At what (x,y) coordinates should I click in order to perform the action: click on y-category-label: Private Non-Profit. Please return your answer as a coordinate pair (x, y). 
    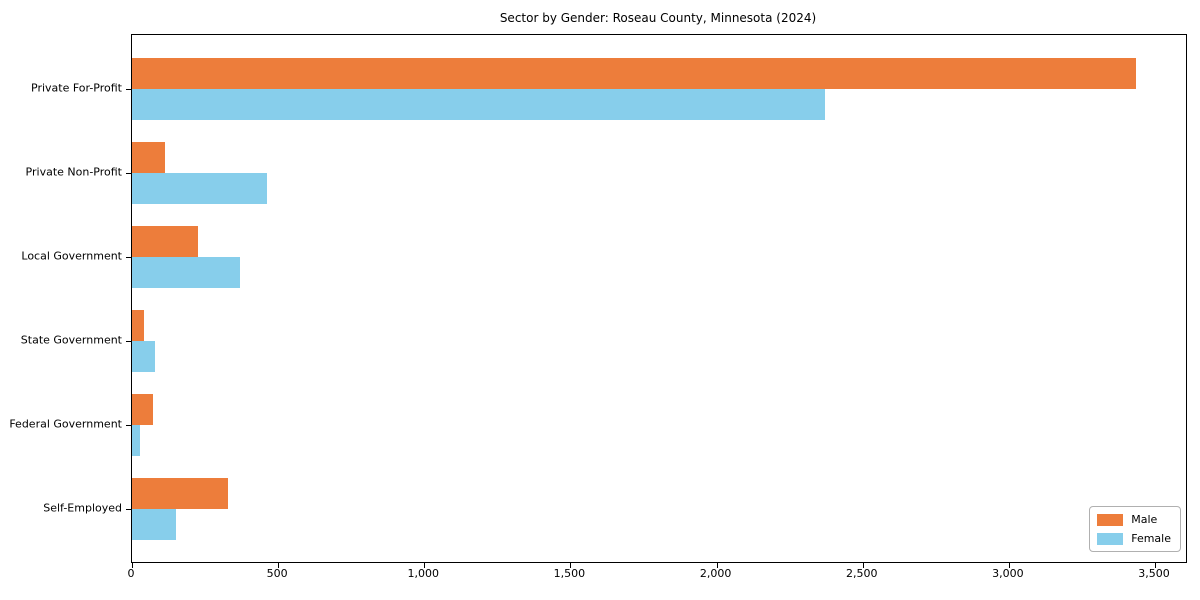
    Looking at the image, I should click on (73, 172).